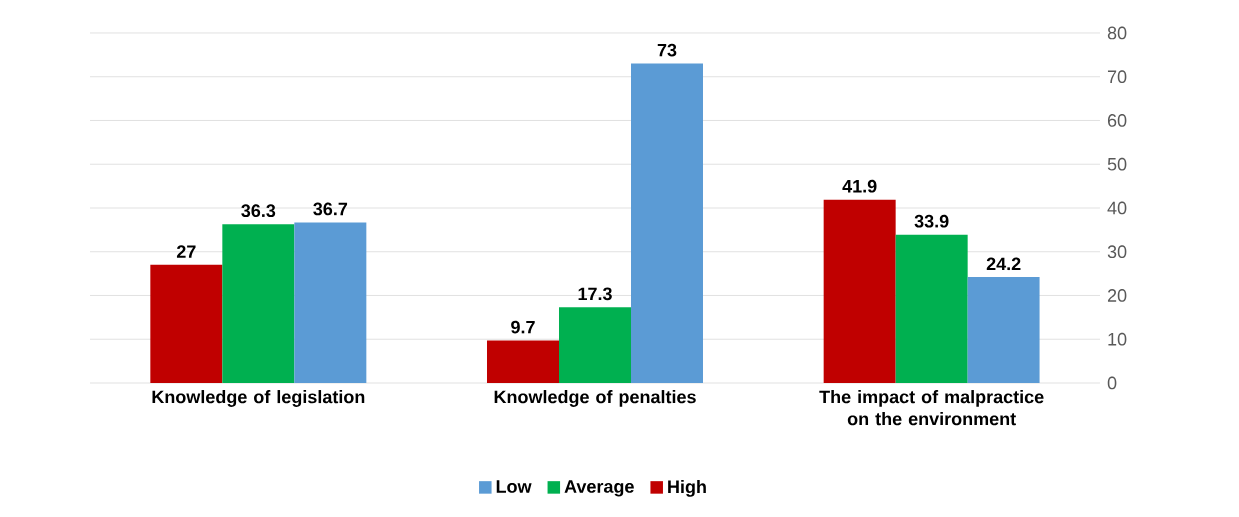 This screenshot has height=517, width=1239. Describe the element at coordinates (931, 408) in the screenshot. I see `x-tick-label: The impact of malpractice on the environment` at that location.